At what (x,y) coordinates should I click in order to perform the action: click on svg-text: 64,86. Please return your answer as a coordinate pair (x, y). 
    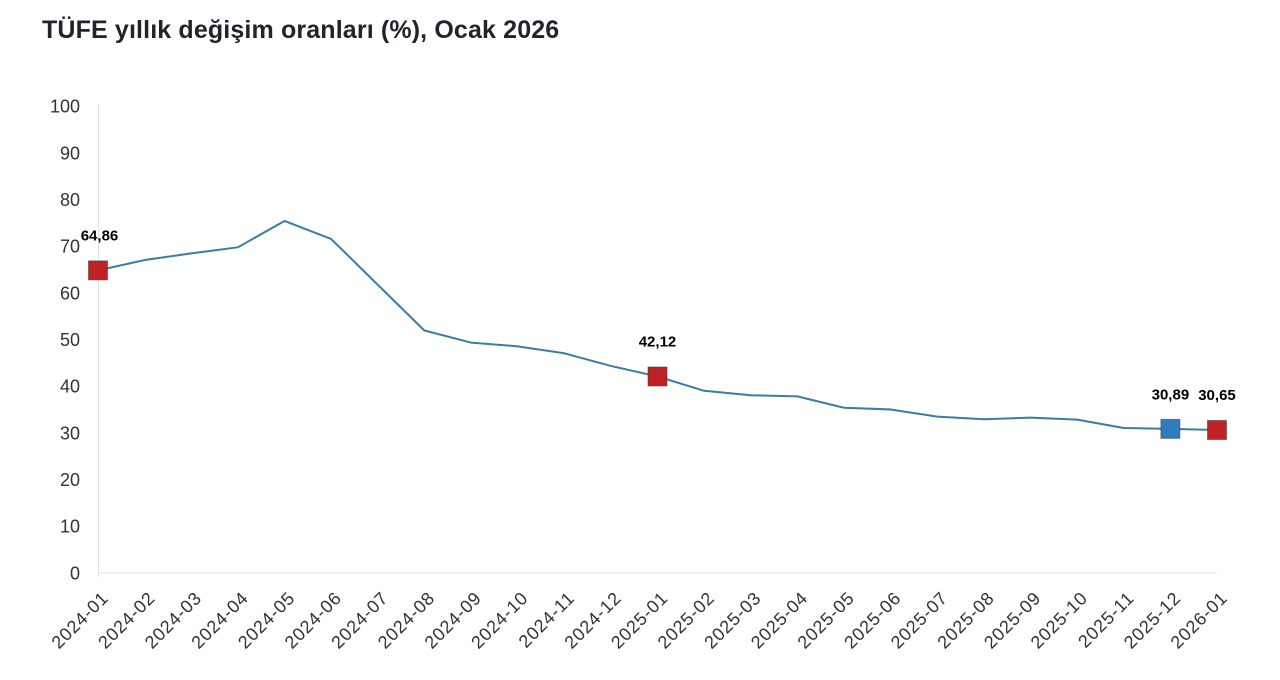
    Looking at the image, I should click on (100, 235).